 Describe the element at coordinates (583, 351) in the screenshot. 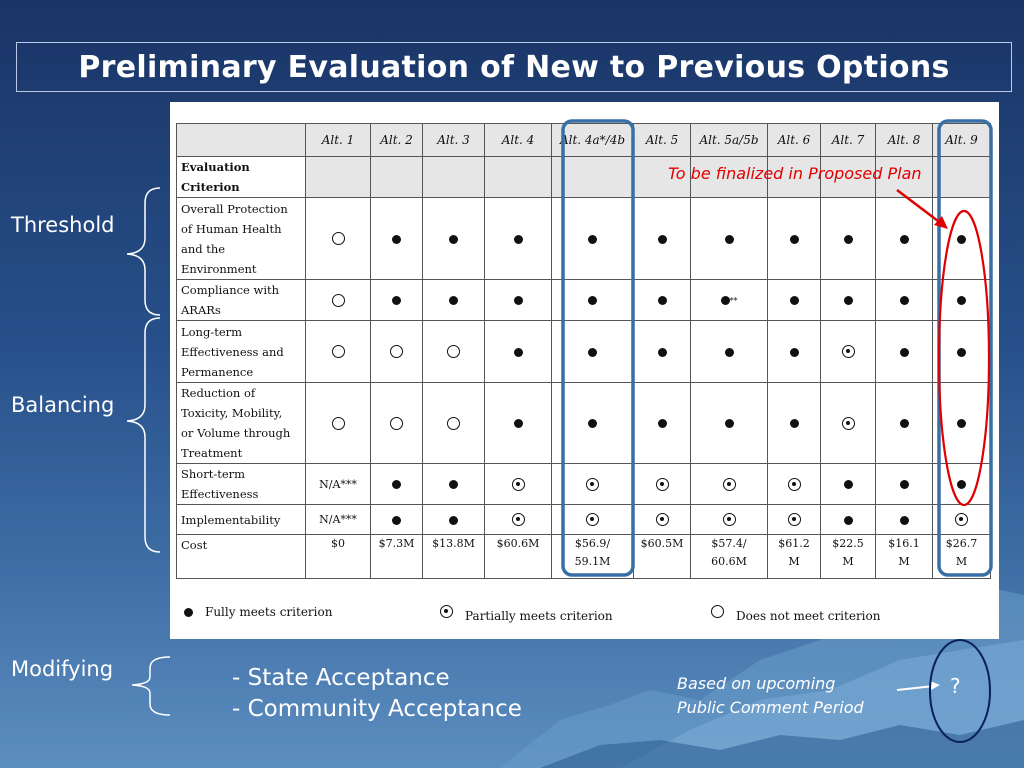

I see `table-row: Long-term Effectiveness and Permanence` at that location.